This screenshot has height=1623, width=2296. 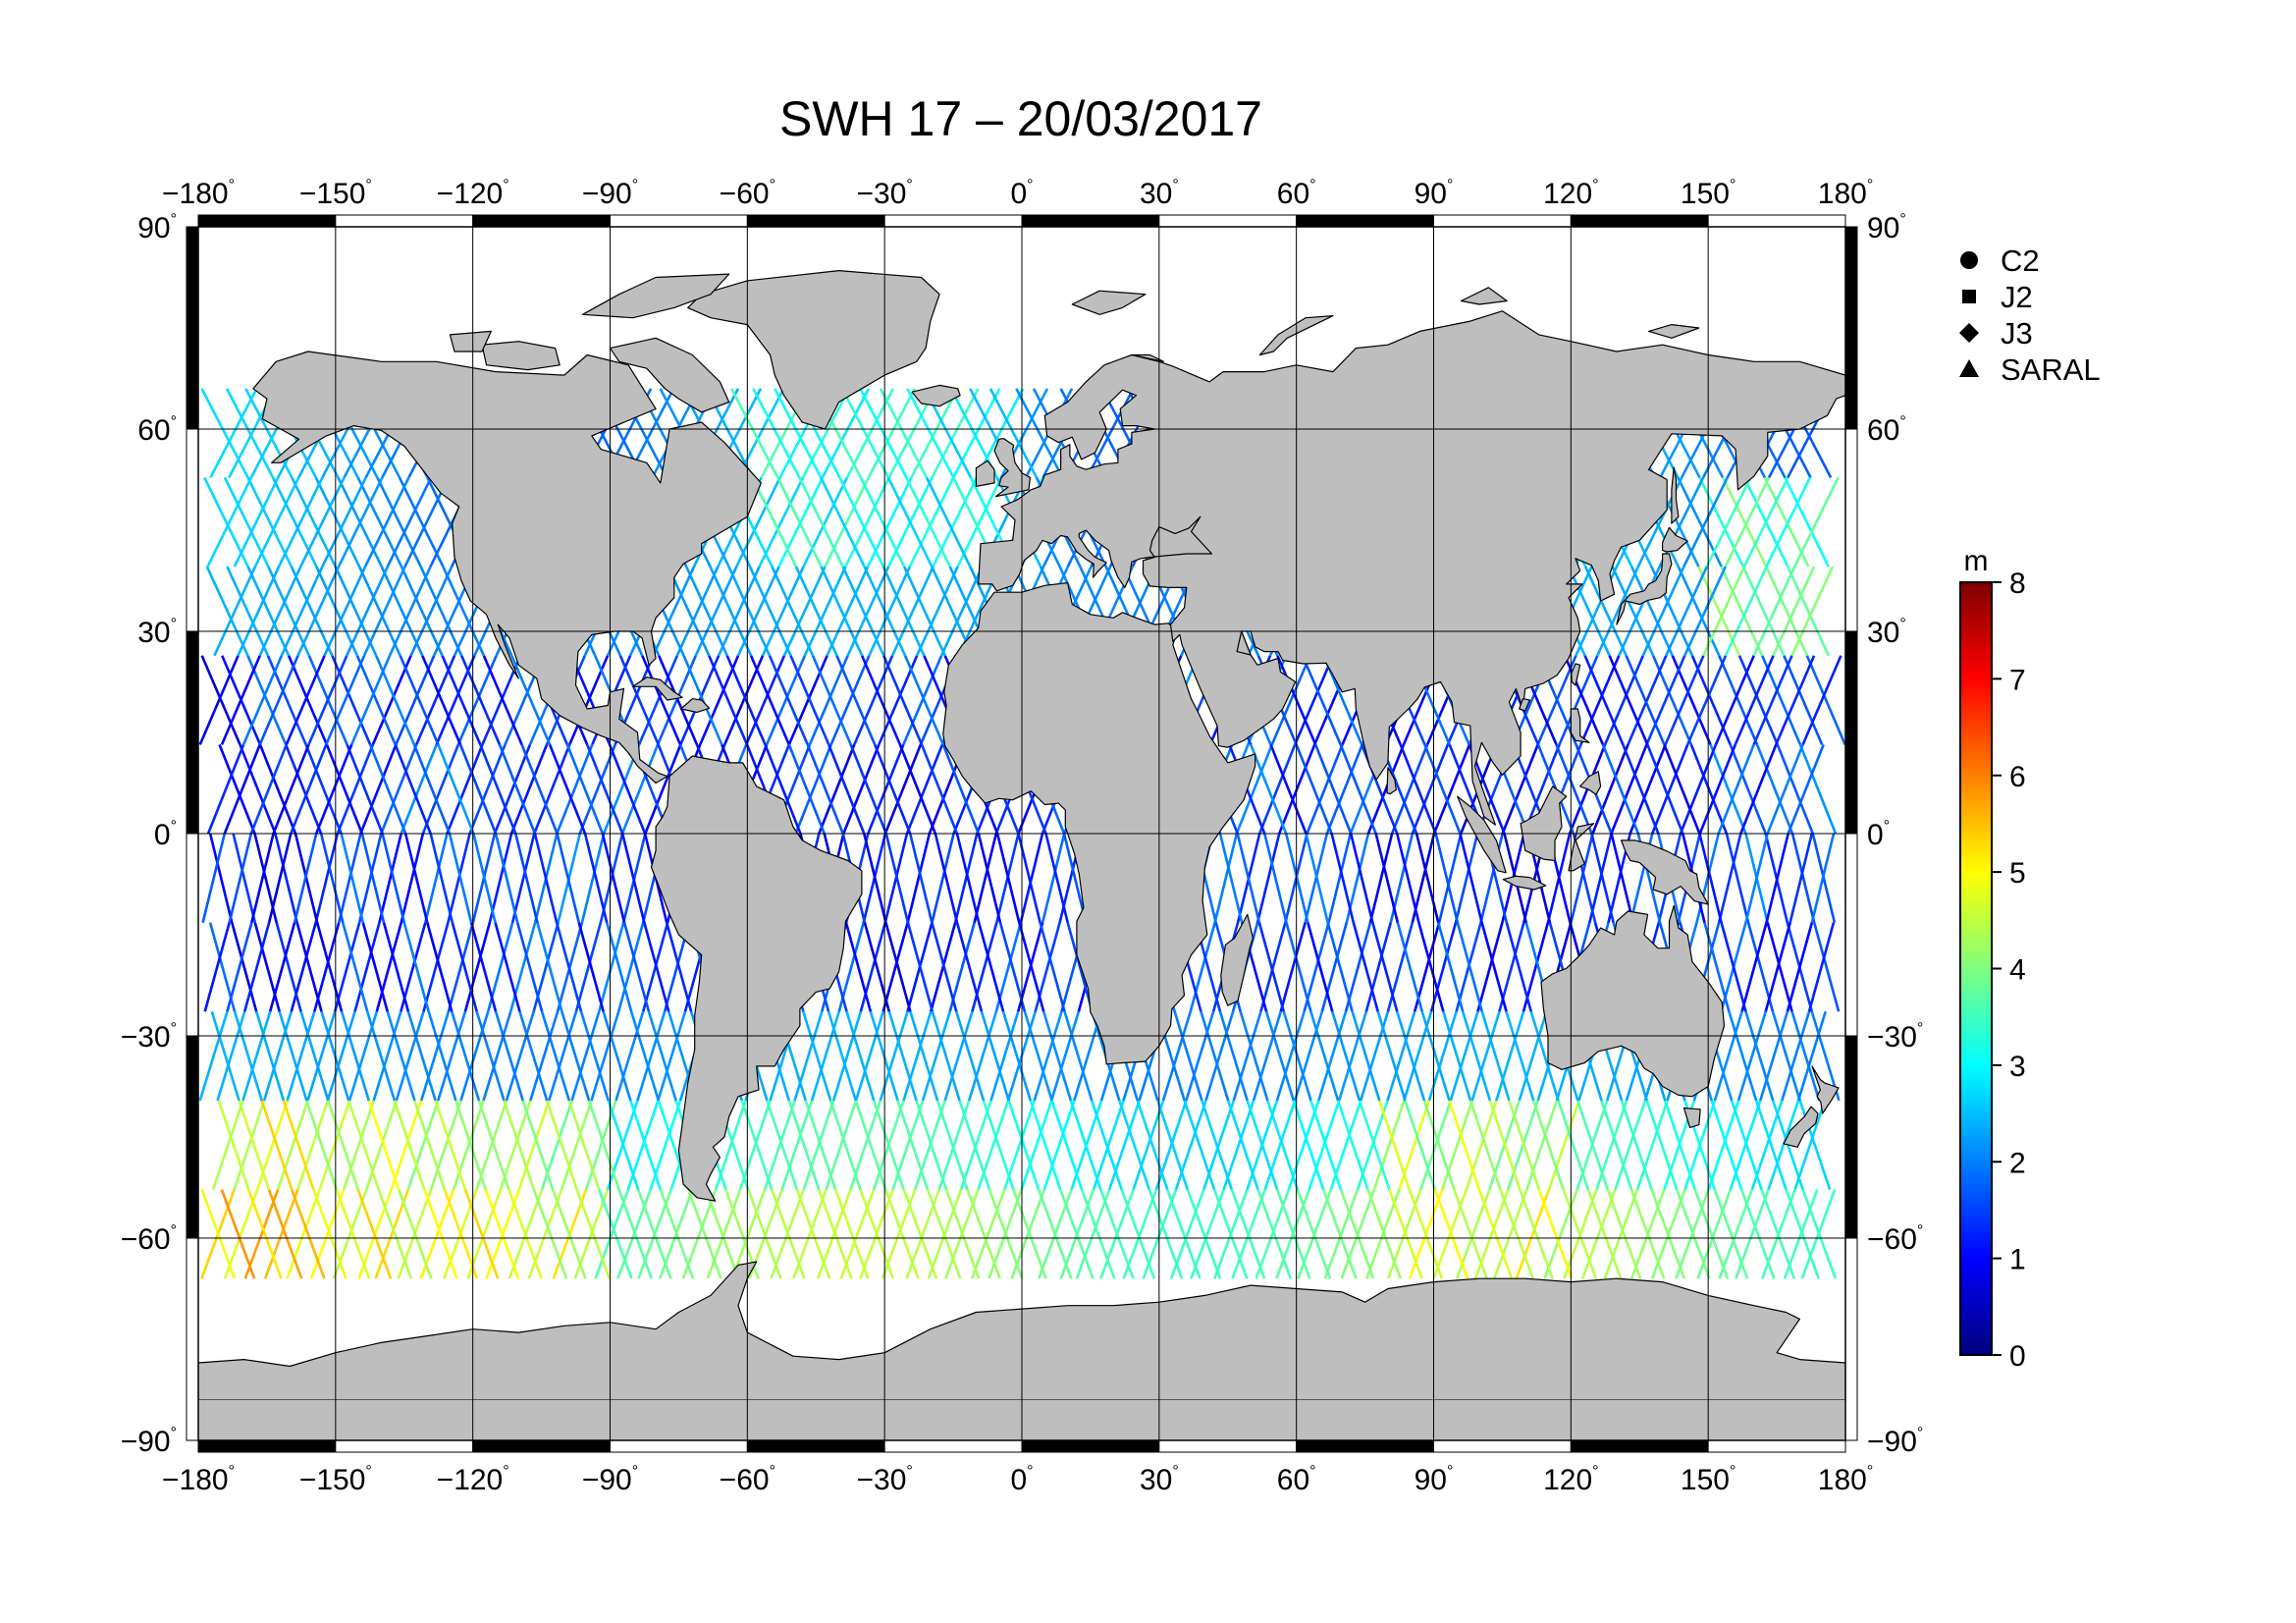 I want to click on land-sri-lanka, so click(x=1391, y=781).